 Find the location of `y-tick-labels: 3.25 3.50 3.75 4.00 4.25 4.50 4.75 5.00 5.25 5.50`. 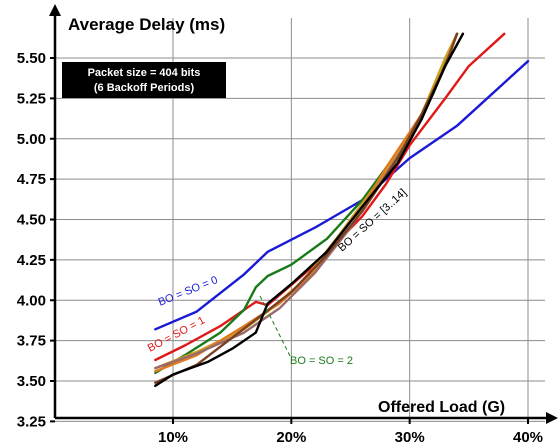

y-tick-labels: 3.25 3.50 3.75 4.00 4.25 4.50 4.75 5.00 5.25 5.50 is located at coordinates (31, 240).